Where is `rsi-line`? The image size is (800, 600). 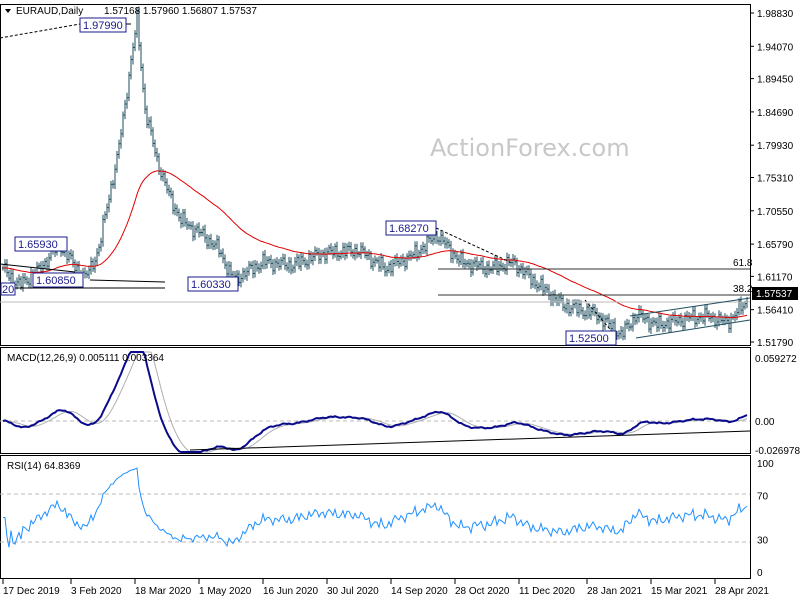
rsi-line is located at coordinates (375, 507).